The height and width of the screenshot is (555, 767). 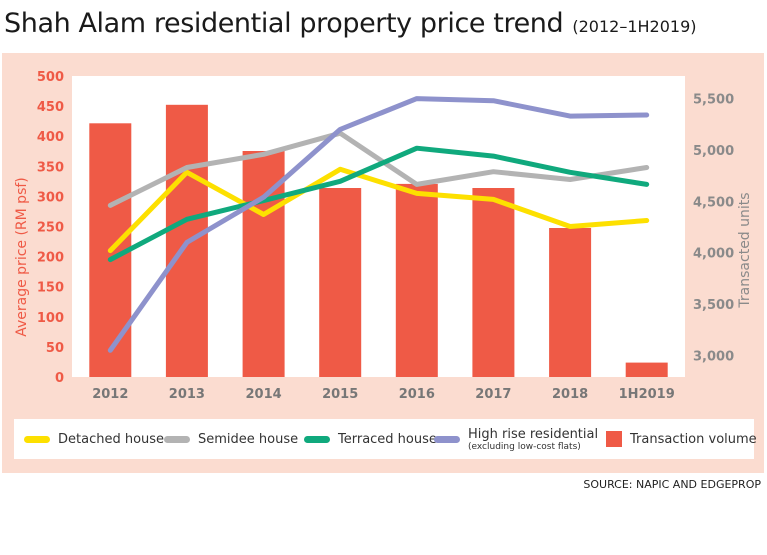 I want to click on chart-subtitle: (2012–1H2019), so click(x=634, y=26).